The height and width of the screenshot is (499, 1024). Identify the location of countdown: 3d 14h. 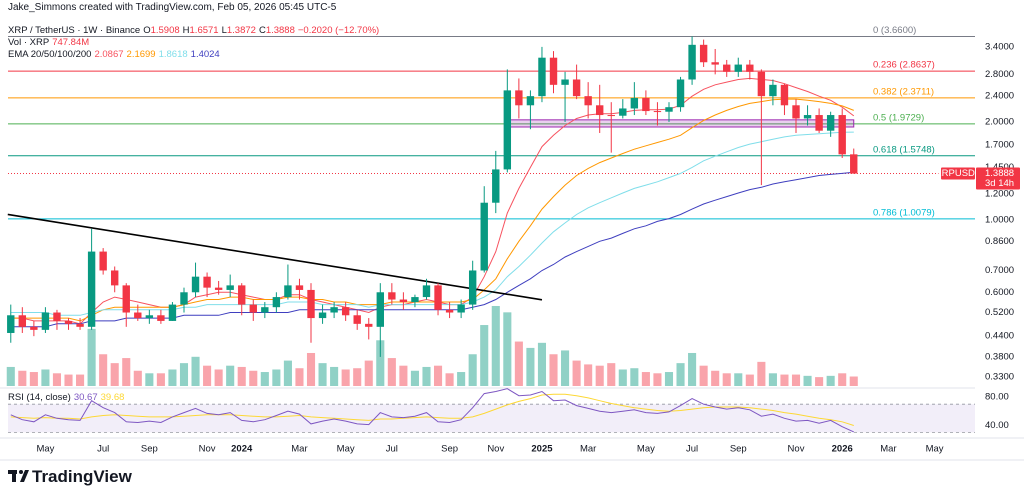
(999, 183).